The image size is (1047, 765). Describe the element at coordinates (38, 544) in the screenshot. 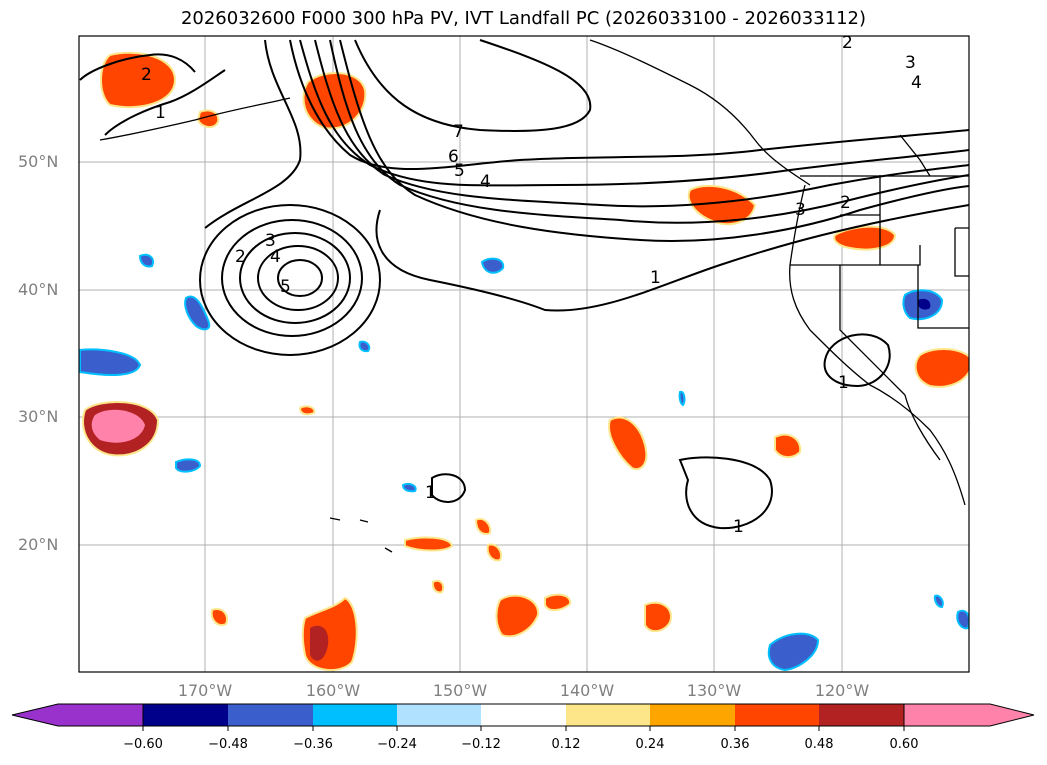

I see `lat-label: 20°N` at that location.